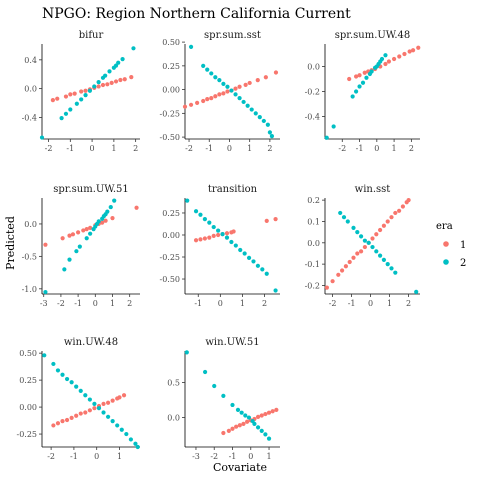  I want to click on panel-spr.sum.UW.48: spr.sum.UW.48-2 -1 0 1 2-0.4-0.20.0, so click(363, 91).